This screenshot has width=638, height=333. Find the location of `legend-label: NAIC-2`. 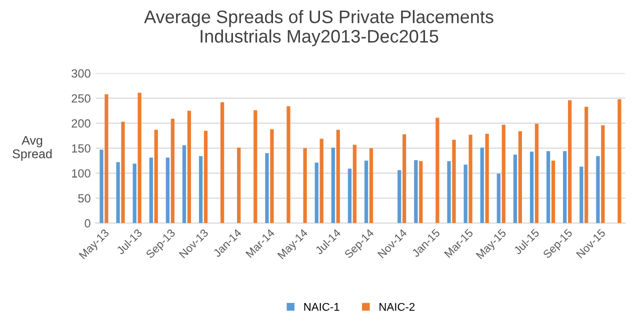

legend-label: NAIC-2 is located at coordinates (397, 306).